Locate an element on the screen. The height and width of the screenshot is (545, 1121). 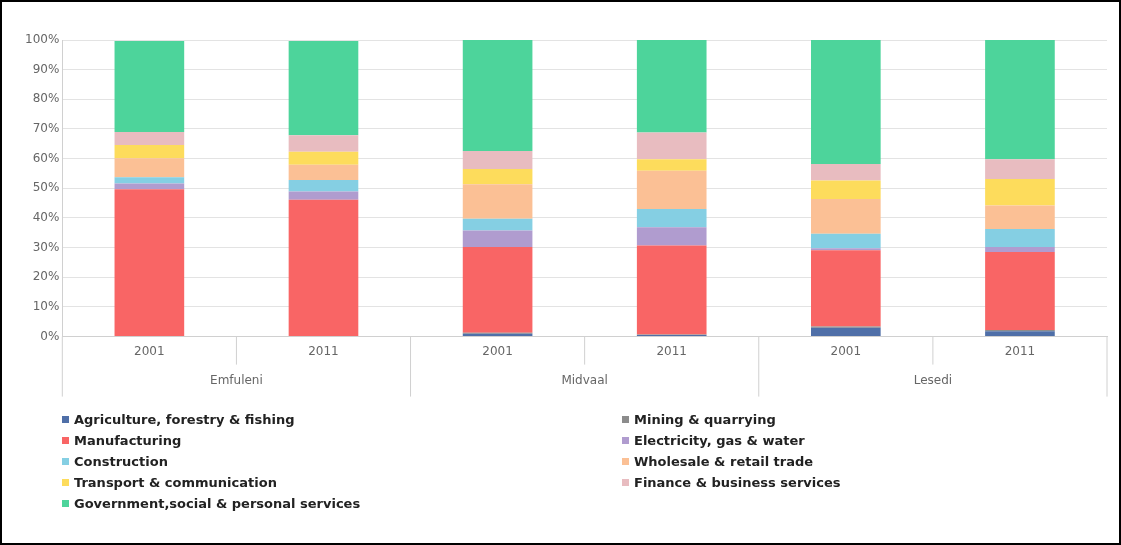
y-tick-label: 70% is located at coordinates (46, 128).